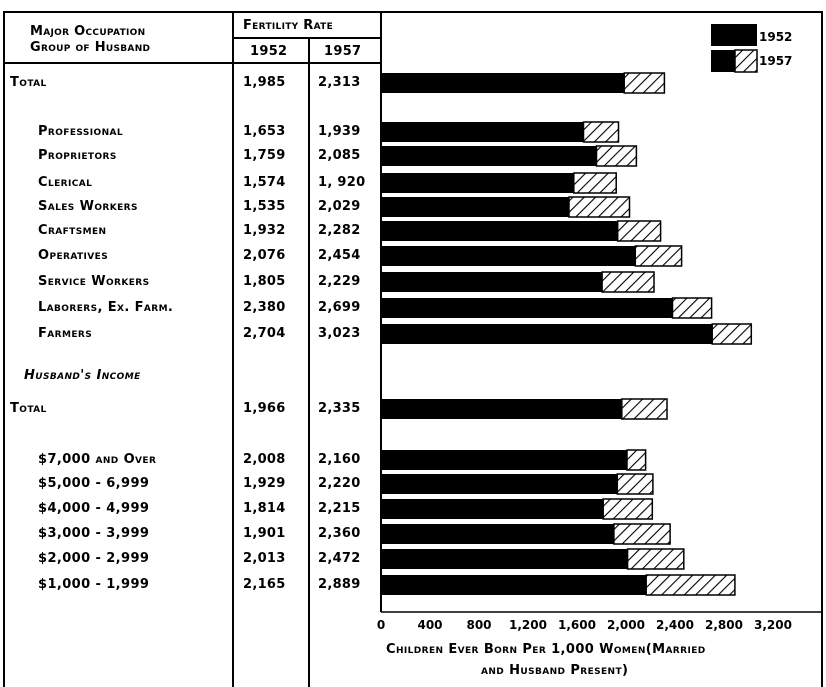  I want to click on row-label: Laborers, Ex. Farm., so click(106, 307).